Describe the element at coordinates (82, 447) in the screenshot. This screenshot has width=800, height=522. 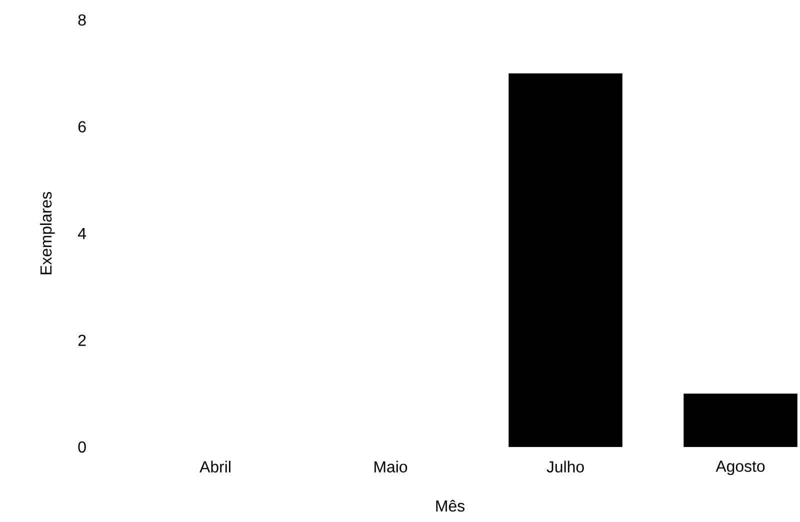
I see `y-tick-label: 0` at that location.